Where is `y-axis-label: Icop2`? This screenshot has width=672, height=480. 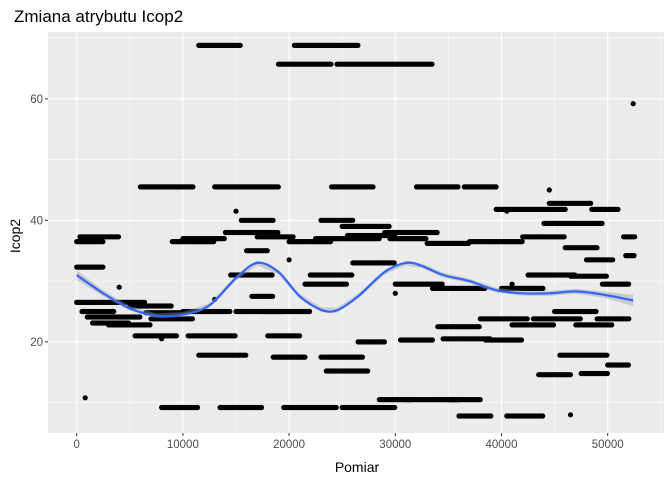 y-axis-label: Icop2 is located at coordinates (15, 236).